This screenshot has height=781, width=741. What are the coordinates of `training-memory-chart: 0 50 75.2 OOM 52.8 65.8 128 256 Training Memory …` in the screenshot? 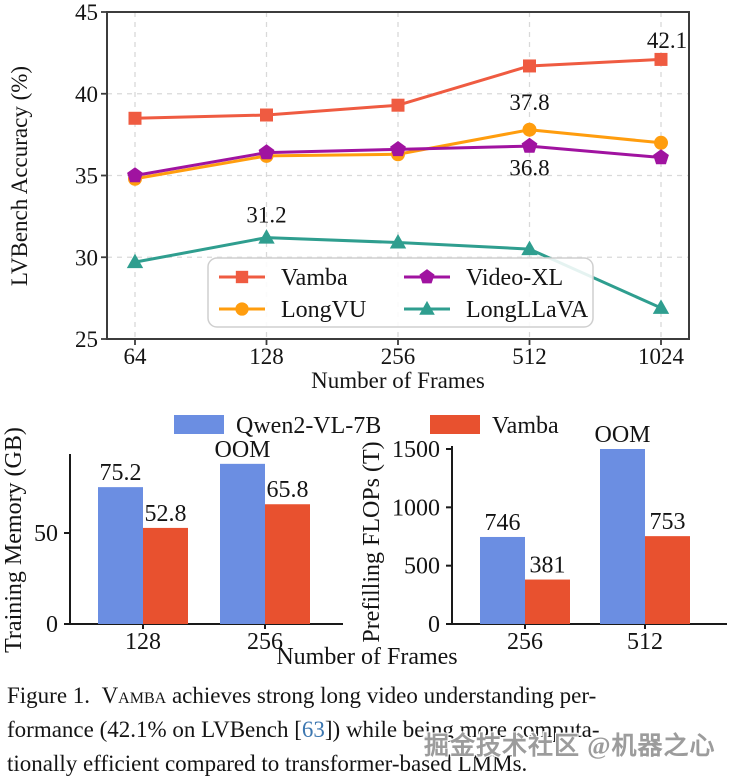 It's located at (172, 541).